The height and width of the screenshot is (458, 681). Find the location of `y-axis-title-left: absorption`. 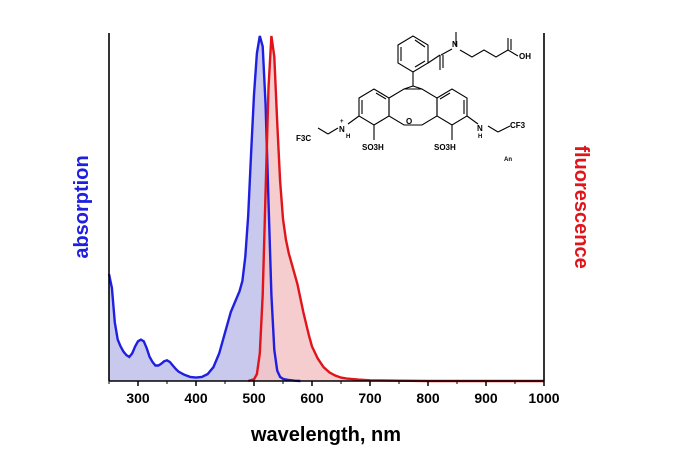

y-axis-title-left: absorption is located at coordinates (82, 206).